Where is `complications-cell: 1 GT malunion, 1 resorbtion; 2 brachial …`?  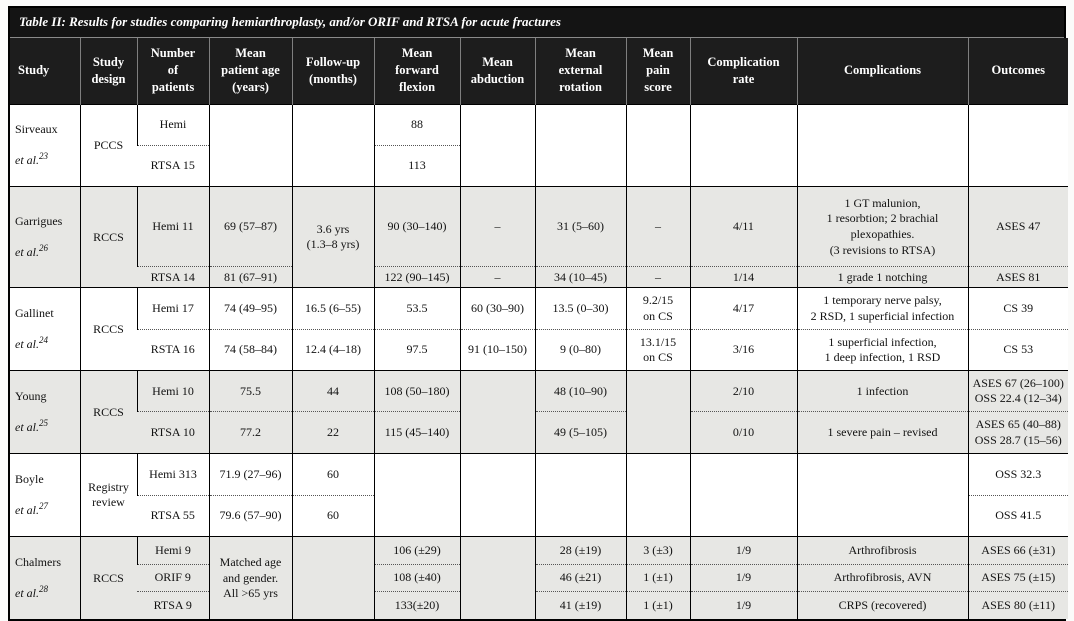 complications-cell: 1 GT malunion, 1 resorbtion; 2 brachial … is located at coordinates (882, 226).